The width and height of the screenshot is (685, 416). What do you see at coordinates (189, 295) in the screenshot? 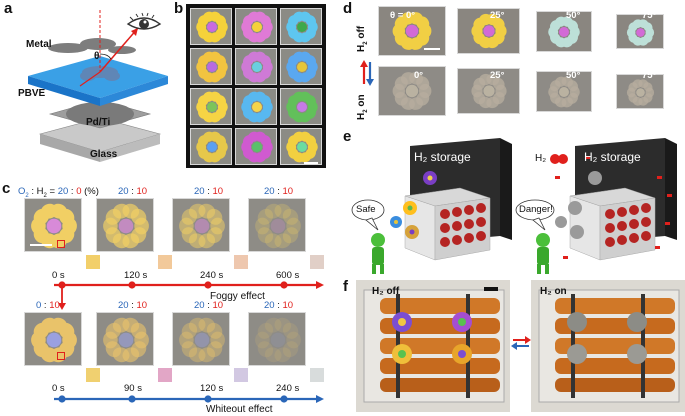
I see `foggy-timeline` at bounding box center [189, 295].